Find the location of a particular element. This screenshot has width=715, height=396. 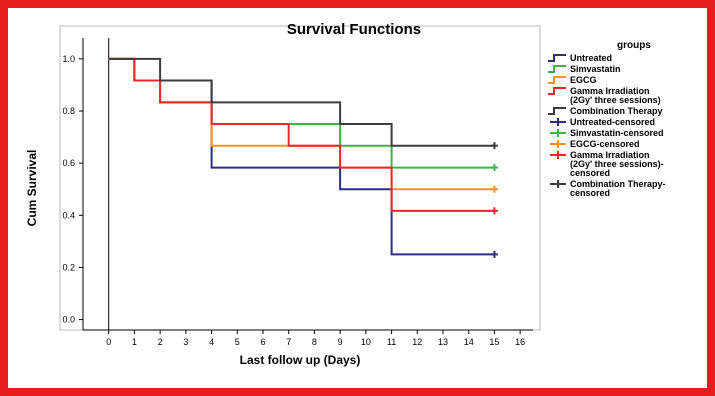

x-tick-label: 15 is located at coordinates (494, 342).